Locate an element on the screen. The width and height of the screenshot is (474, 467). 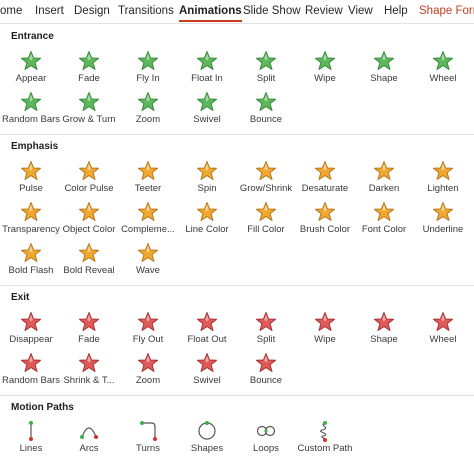
entrance-effect-zoom: Zoom is located at coordinates (148, 110).